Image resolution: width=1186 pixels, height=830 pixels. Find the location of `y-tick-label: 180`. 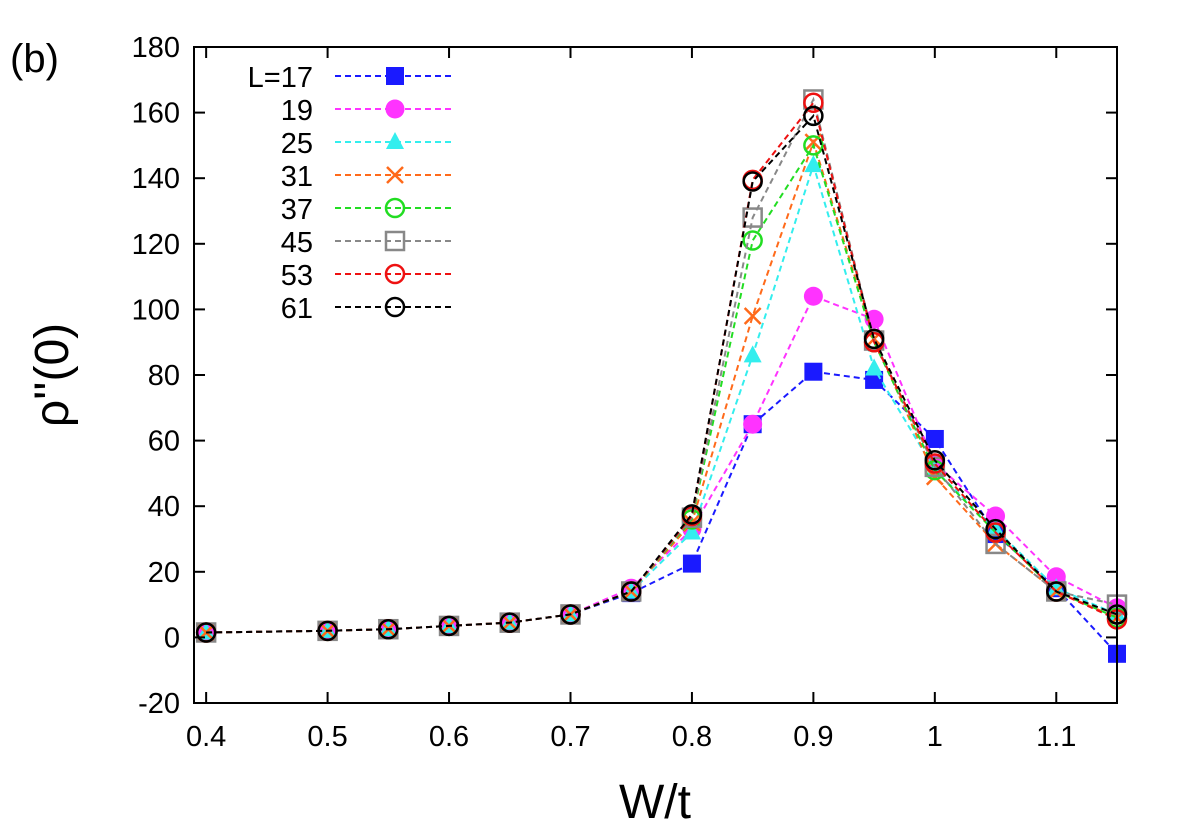

y-tick-label: 180 is located at coordinates (156, 48).